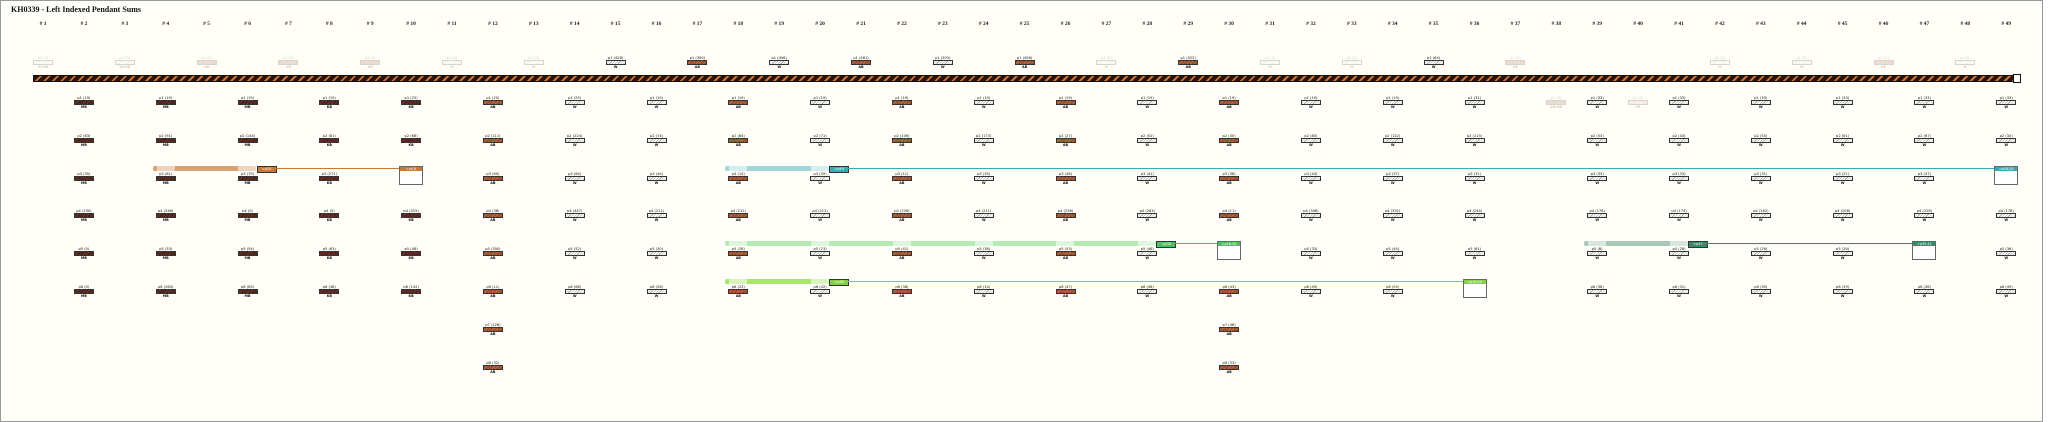  I want to click on pendant-cord: p5 (36) W, so click(2006, 253).